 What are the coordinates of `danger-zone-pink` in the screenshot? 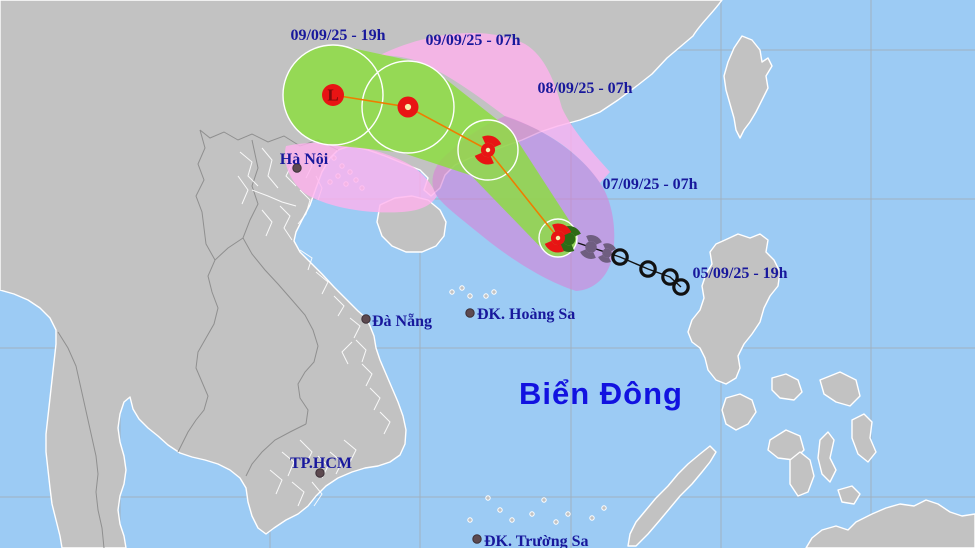 It's located at (447, 122).